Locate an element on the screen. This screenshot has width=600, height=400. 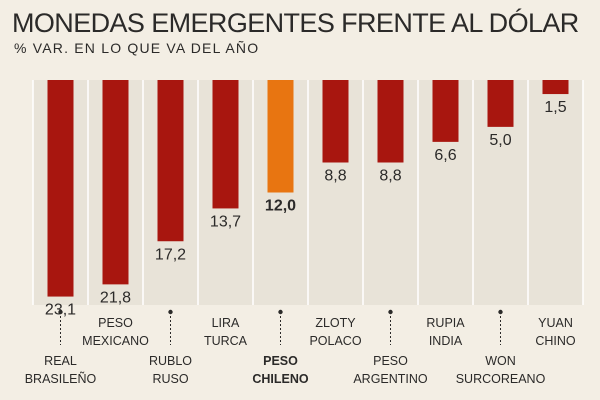
category-label: SURCOREANO is located at coordinates (501, 379).